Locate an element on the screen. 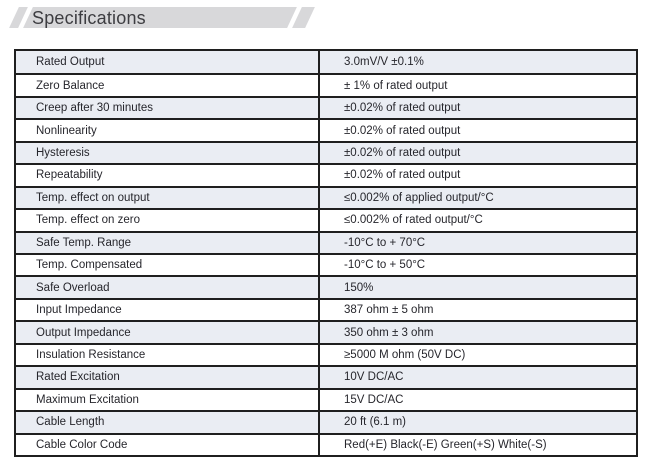 This screenshot has height=474, width=665. page-title: Specifications is located at coordinates (89, 18).